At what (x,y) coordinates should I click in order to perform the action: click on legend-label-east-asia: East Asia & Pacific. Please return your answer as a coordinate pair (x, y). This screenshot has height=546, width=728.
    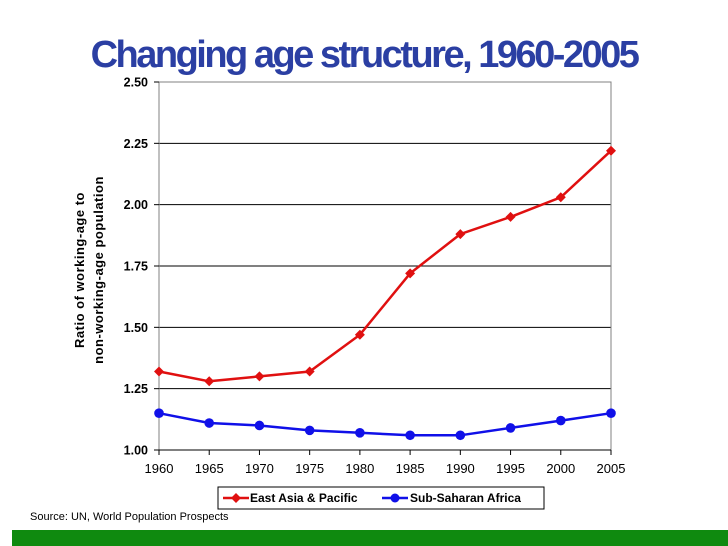
    Looking at the image, I should click on (304, 498).